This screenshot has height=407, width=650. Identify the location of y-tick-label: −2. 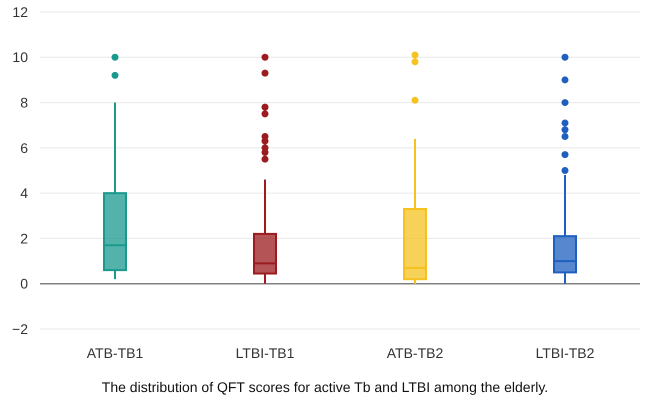
(20, 328).